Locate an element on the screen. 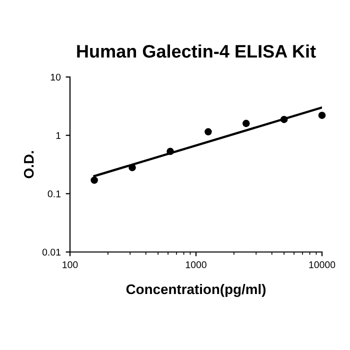 The height and width of the screenshot is (350, 350). y-tick-label: 10 is located at coordinates (55, 77).